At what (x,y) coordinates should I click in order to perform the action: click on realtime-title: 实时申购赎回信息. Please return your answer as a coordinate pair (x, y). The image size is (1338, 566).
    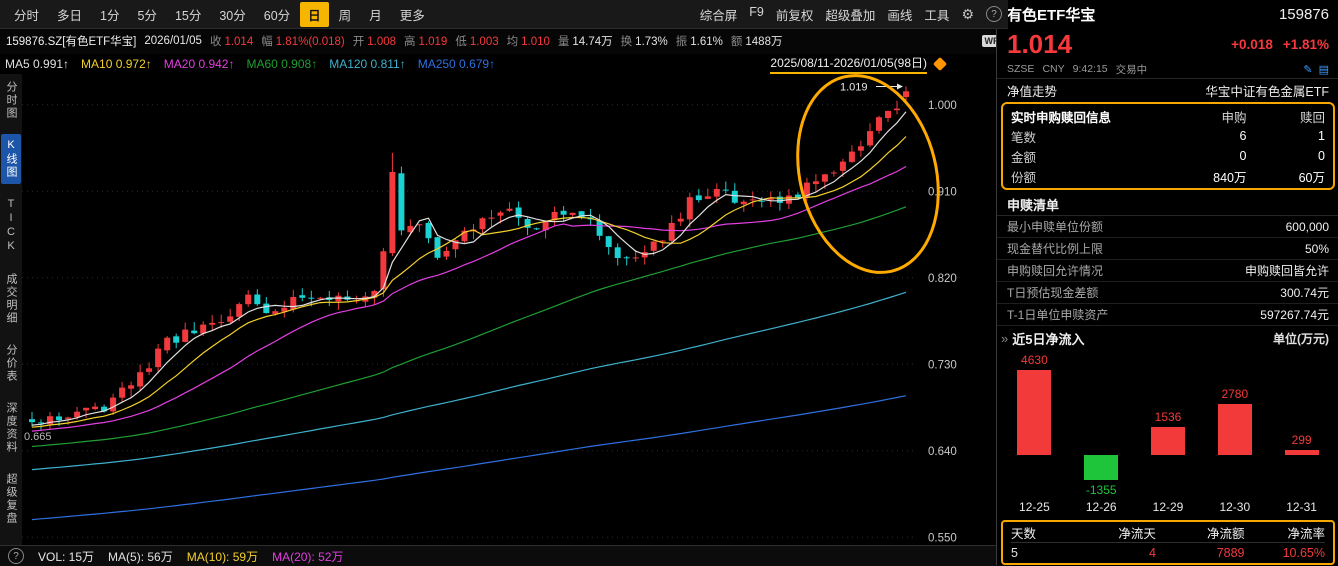
    Looking at the image, I should click on (1061, 117).